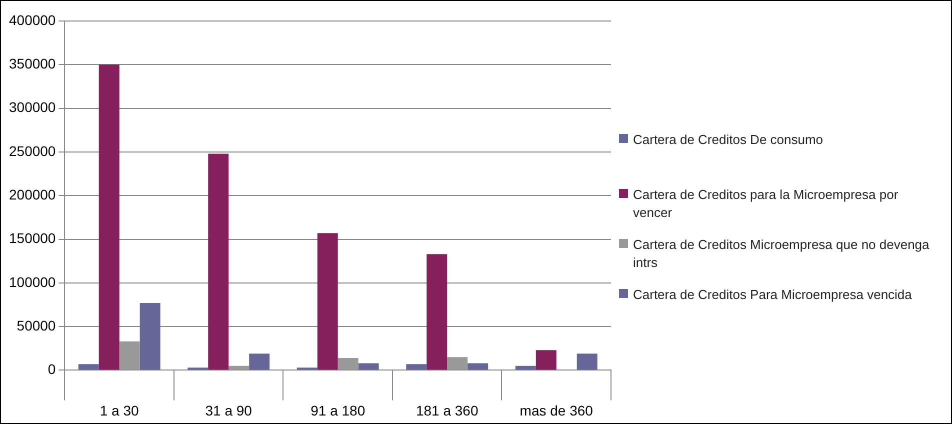 The image size is (952, 424). I want to click on y-tick-label: 200000, so click(32, 194).